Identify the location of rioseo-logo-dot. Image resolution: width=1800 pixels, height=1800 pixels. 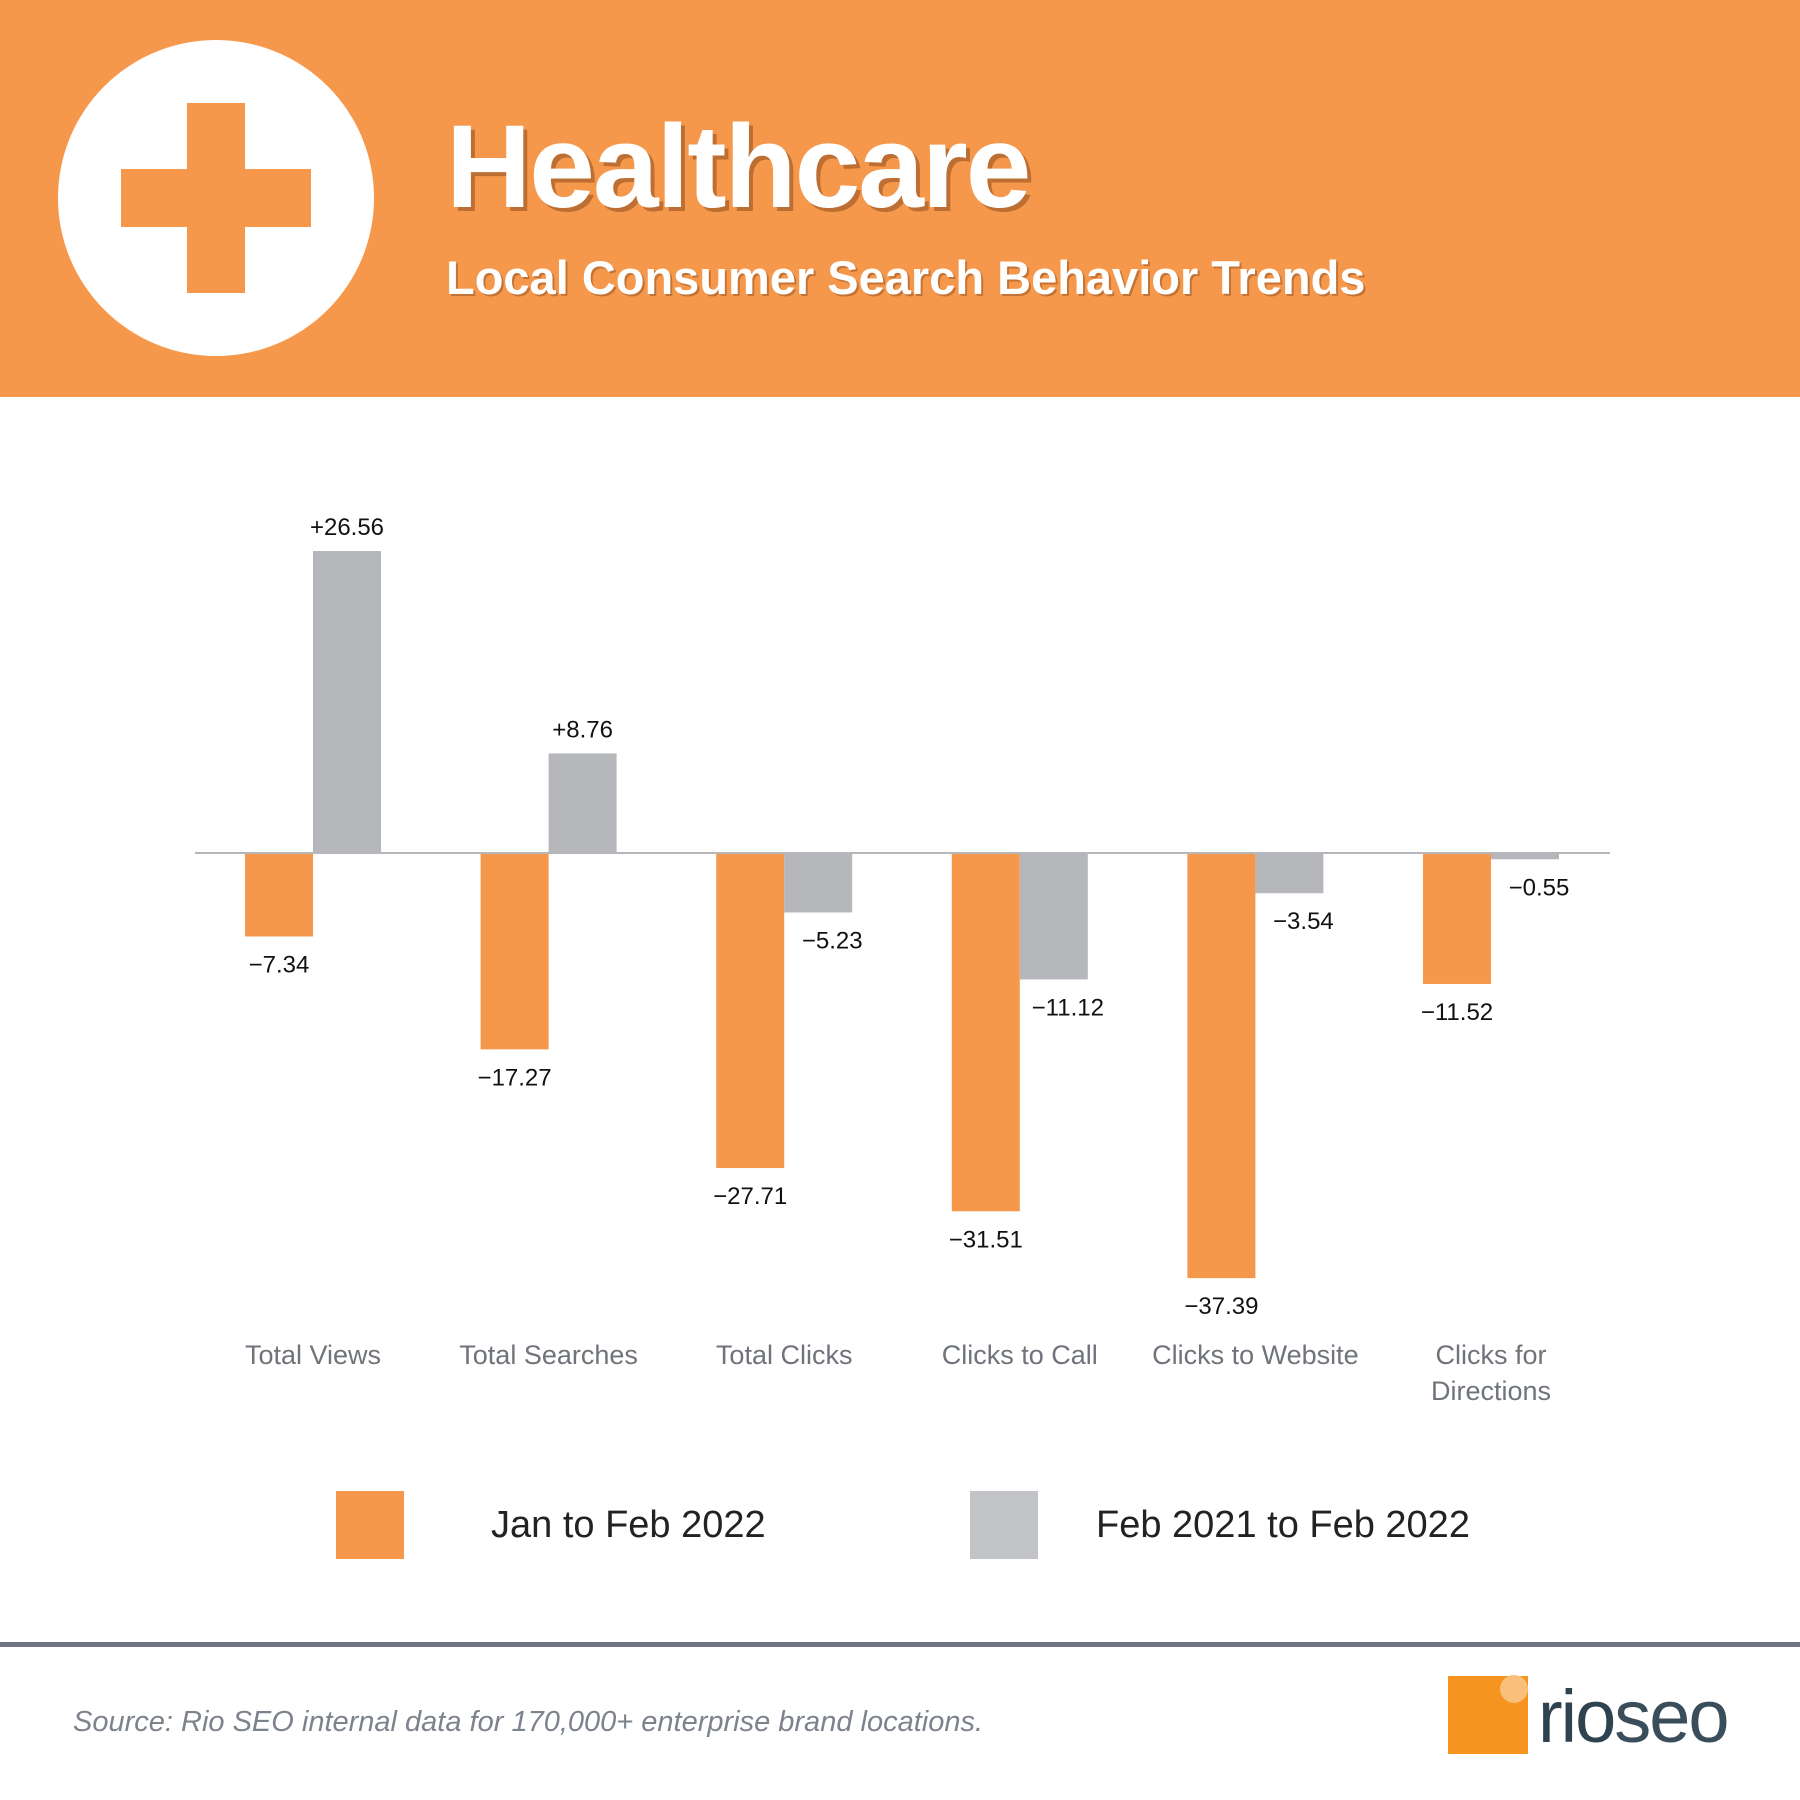
(1514, 1689).